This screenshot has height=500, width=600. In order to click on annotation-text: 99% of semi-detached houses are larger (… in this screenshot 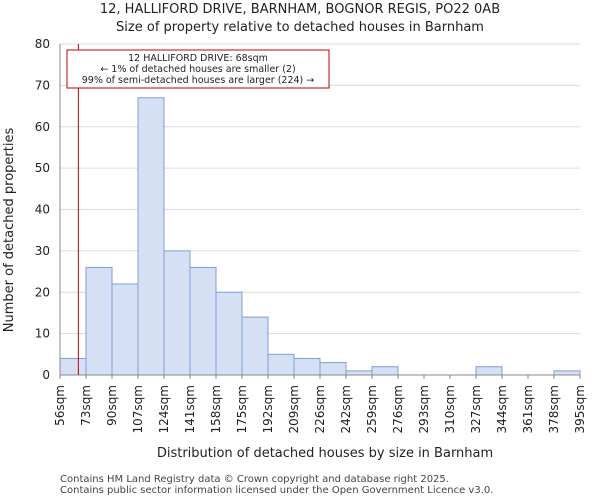, I will do `click(198, 80)`.